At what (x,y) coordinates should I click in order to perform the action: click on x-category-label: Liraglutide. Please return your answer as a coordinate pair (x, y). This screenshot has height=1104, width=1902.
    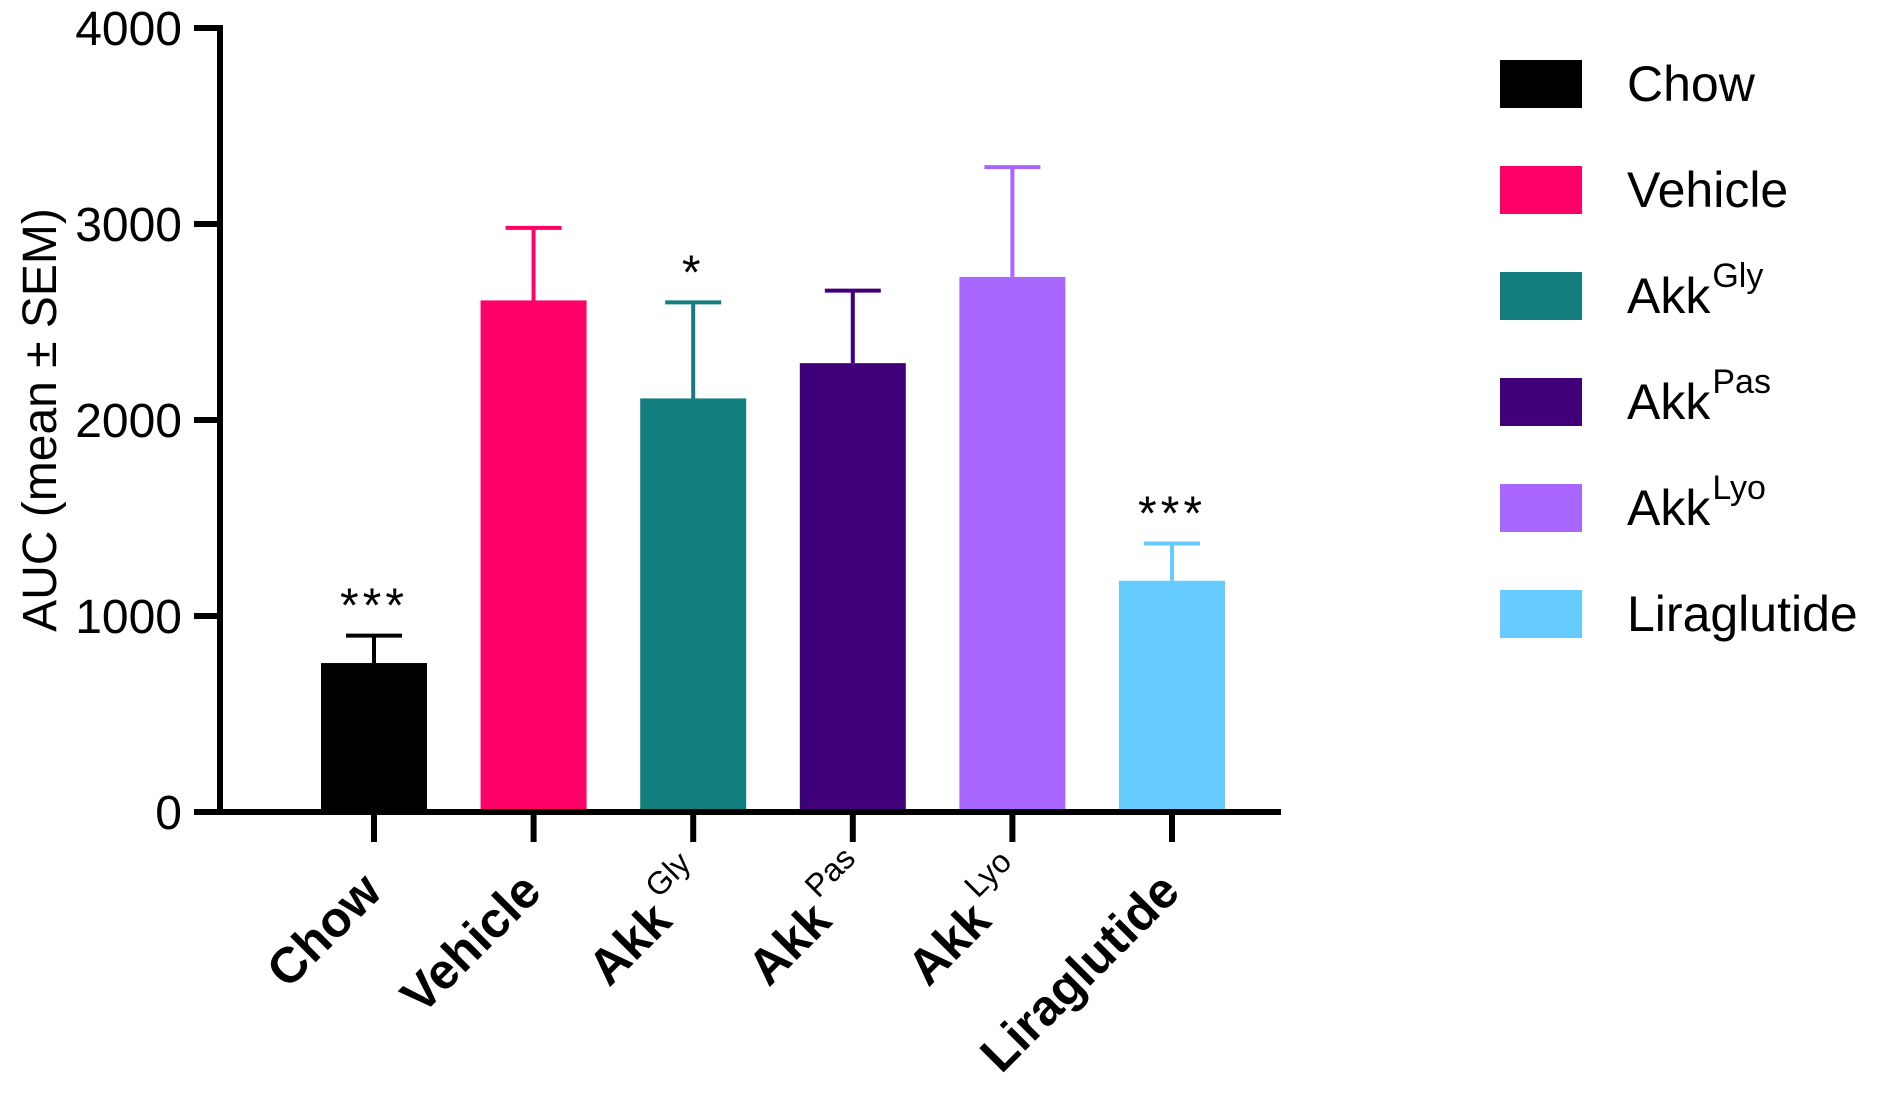
    Looking at the image, I should click on (1079, 972).